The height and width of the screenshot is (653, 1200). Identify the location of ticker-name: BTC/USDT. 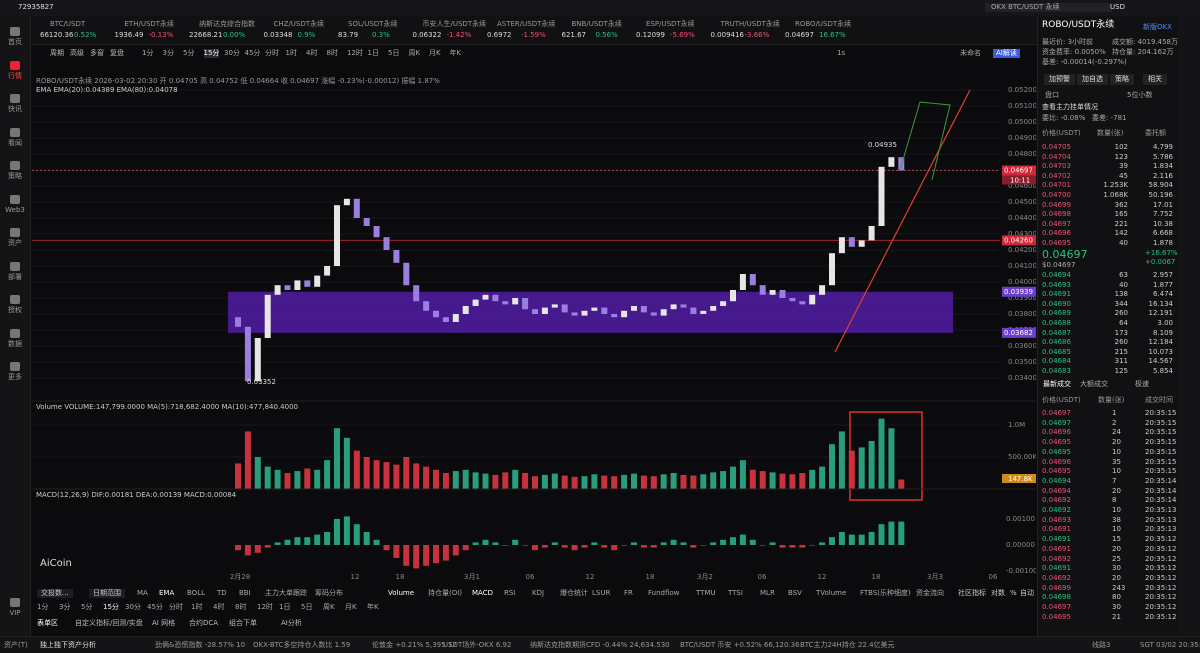
(68, 24).